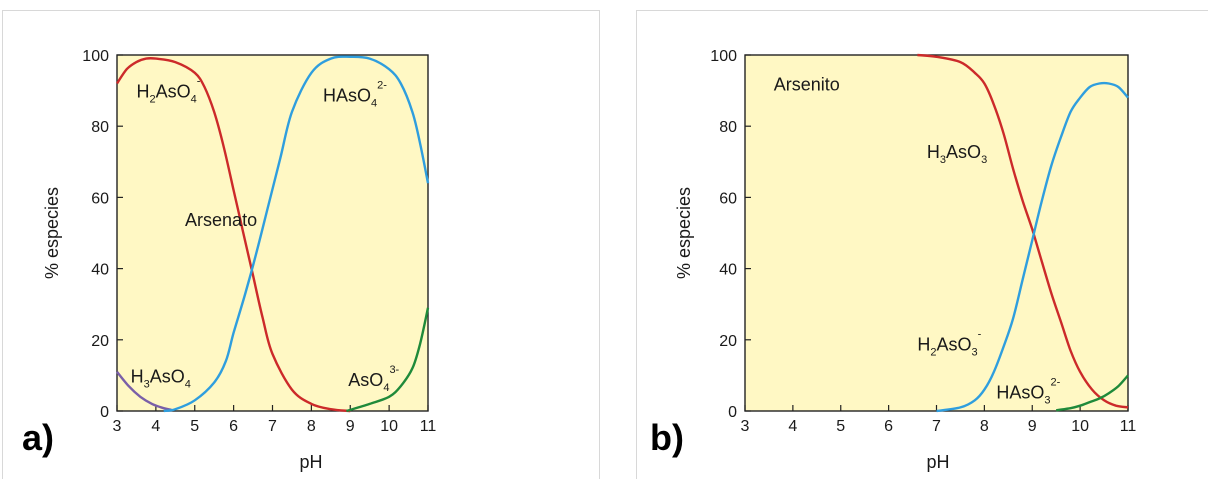 The image size is (1209, 482). I want to click on panel-label: b), so click(667, 437).